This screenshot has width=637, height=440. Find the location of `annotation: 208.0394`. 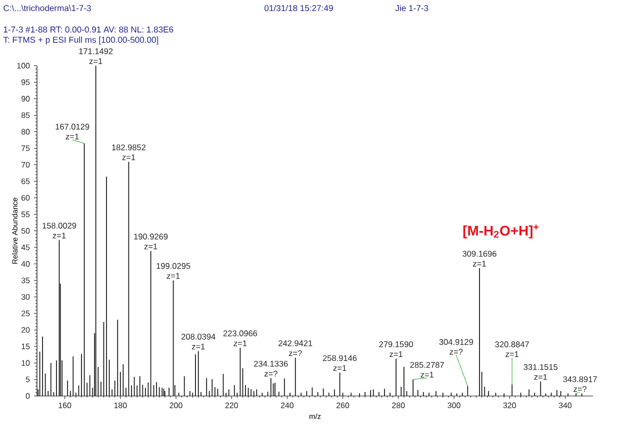

annotation: 208.0394 is located at coordinates (199, 337).